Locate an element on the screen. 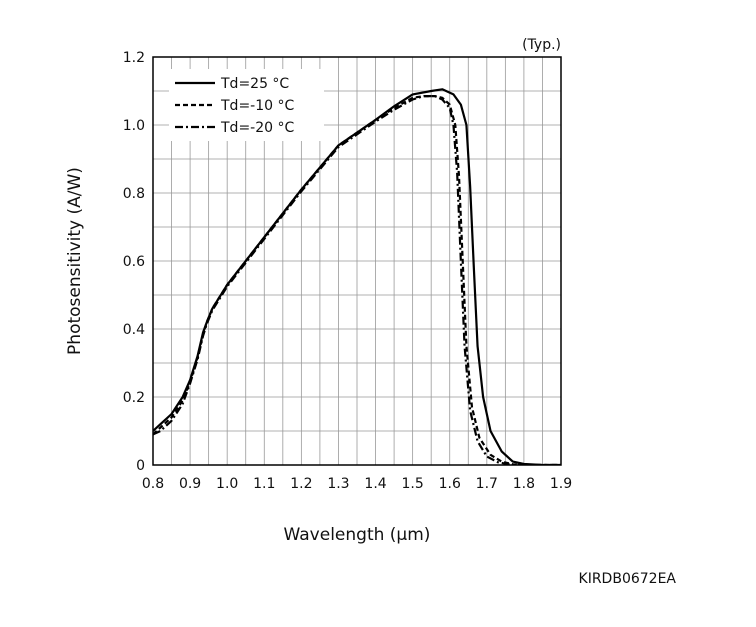 Image resolution: width=756 pixels, height=627 pixels. x-tick-label: 0.9 is located at coordinates (190, 484).